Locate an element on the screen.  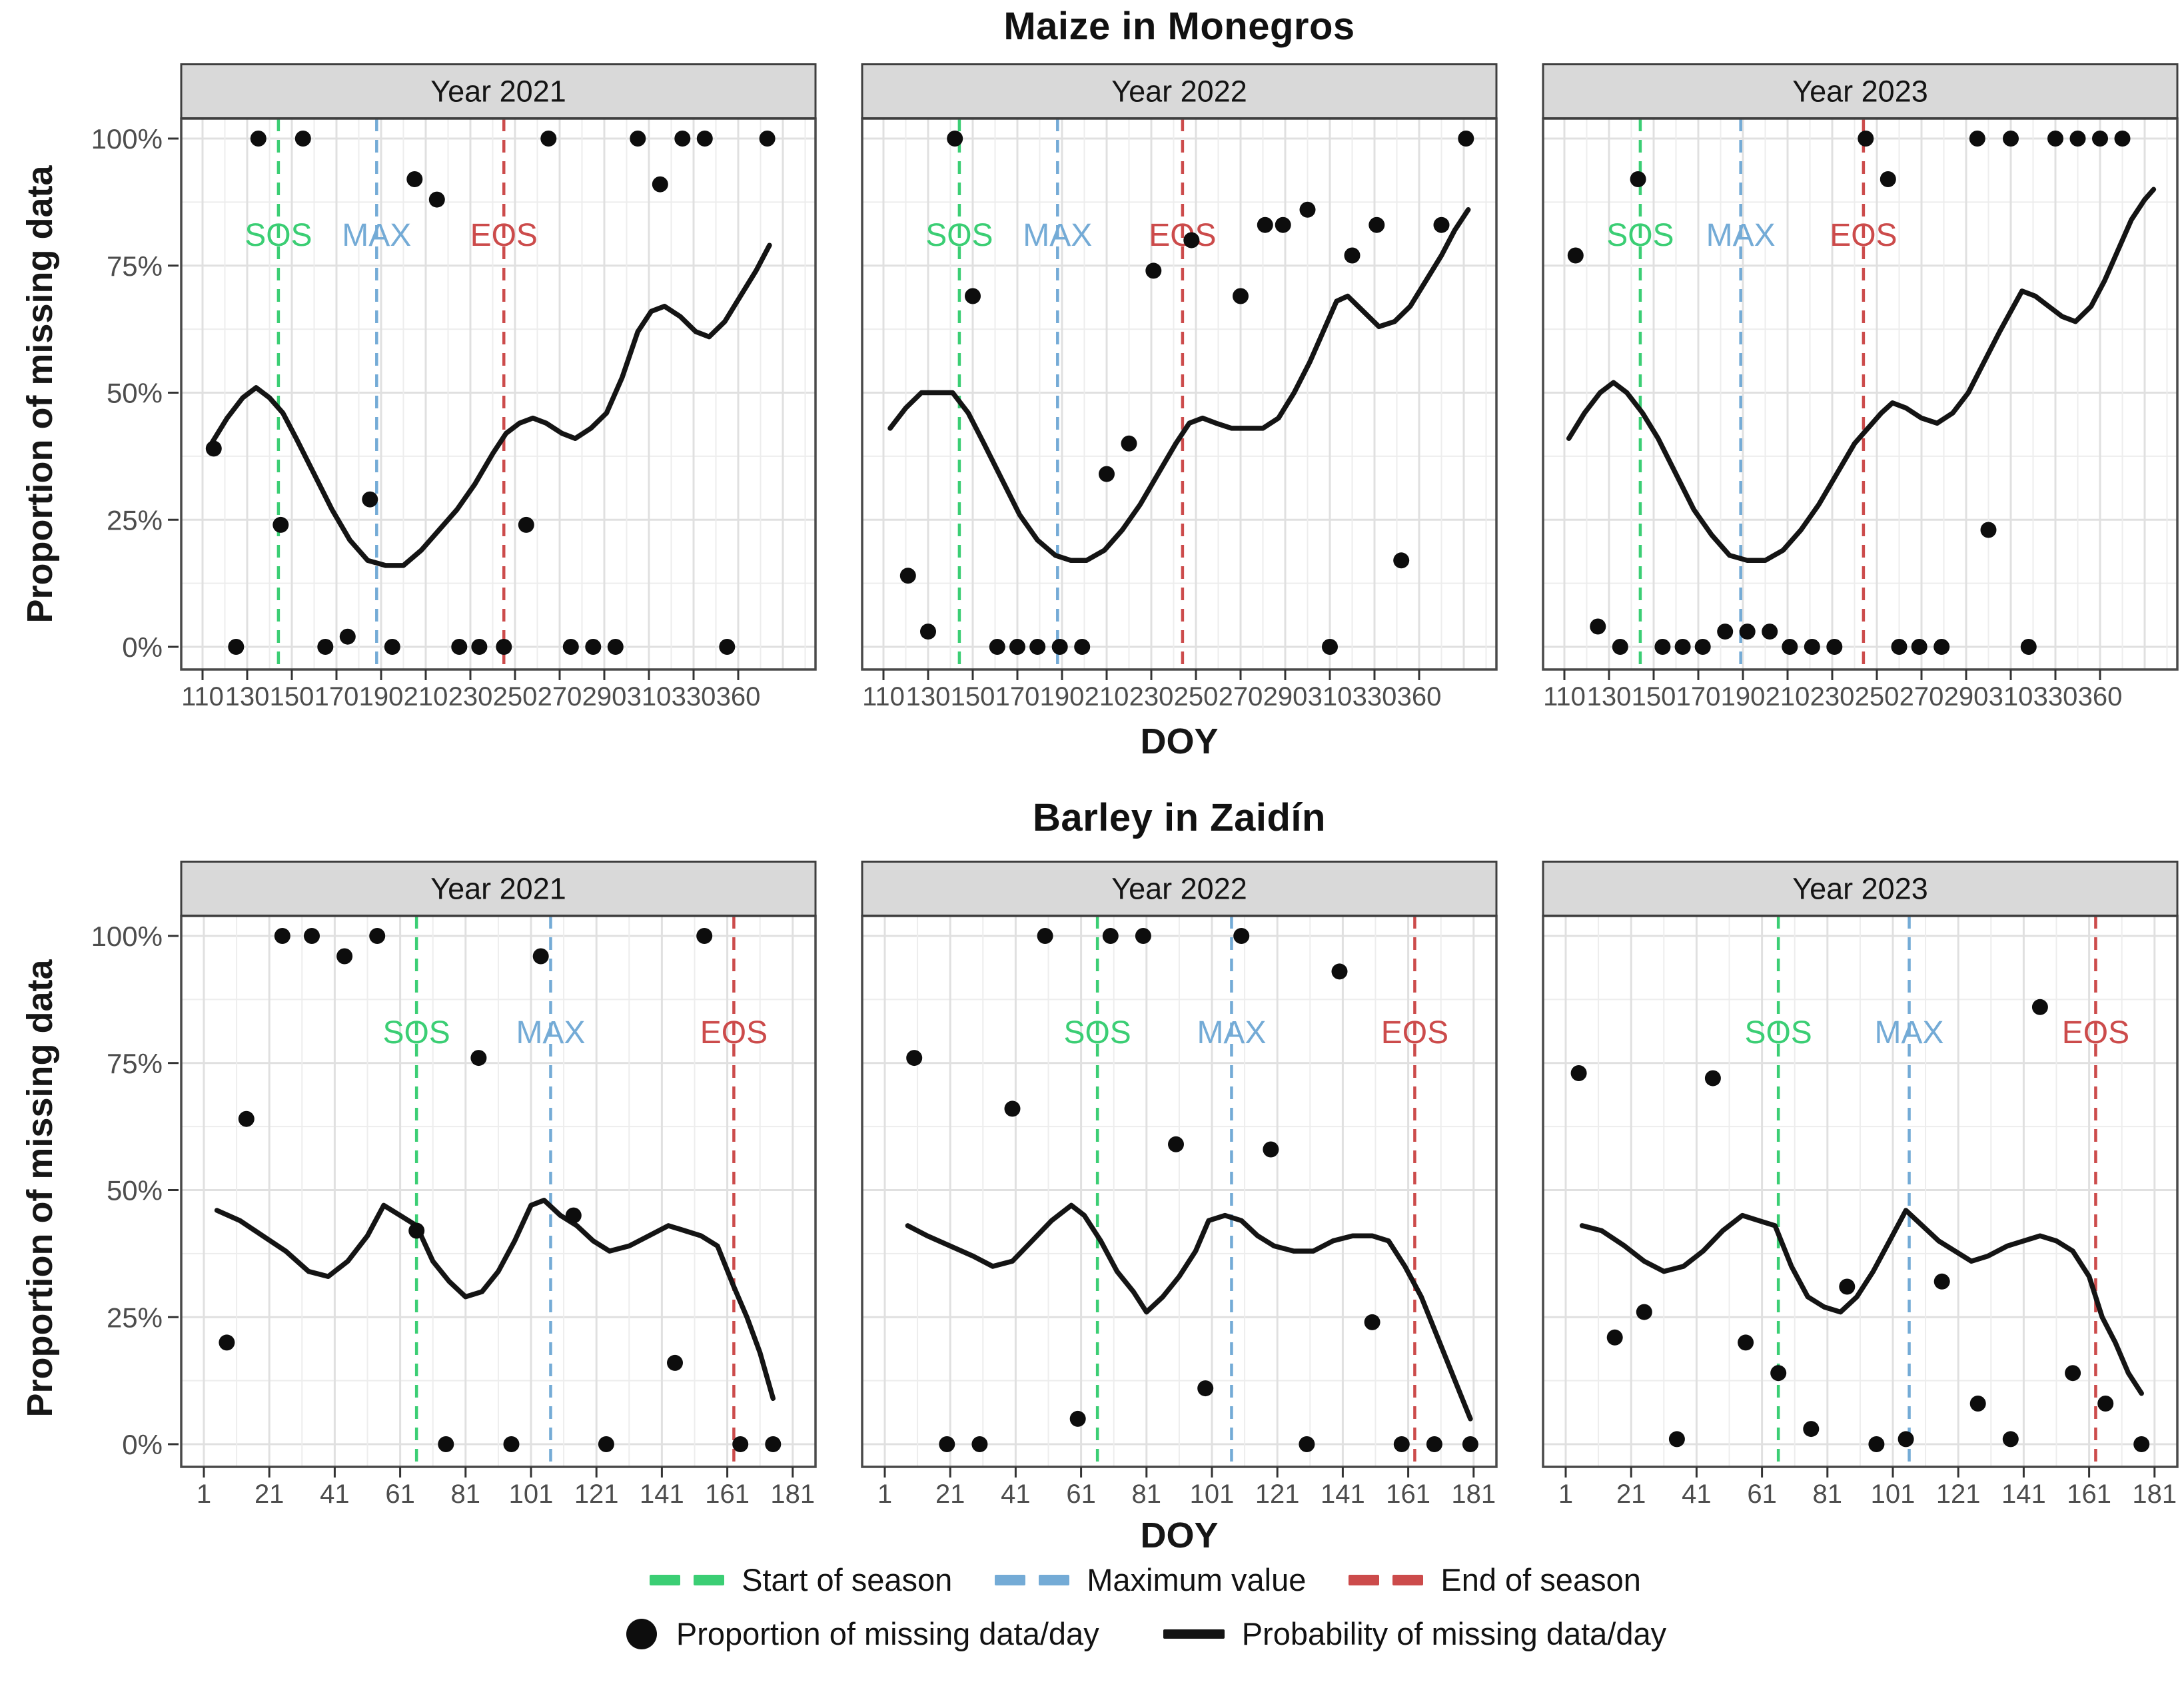
legend-label: Start of season is located at coordinates (848, 1579).